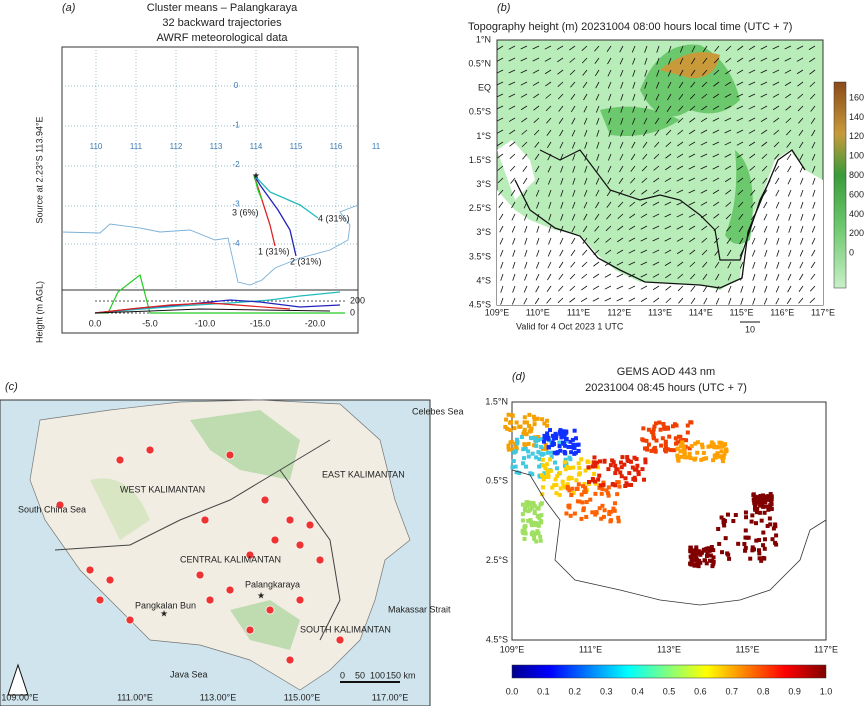 This screenshot has width=864, height=706. Describe the element at coordinates (538, 312) in the screenshot. I see `lon-label: 110°E` at that location.